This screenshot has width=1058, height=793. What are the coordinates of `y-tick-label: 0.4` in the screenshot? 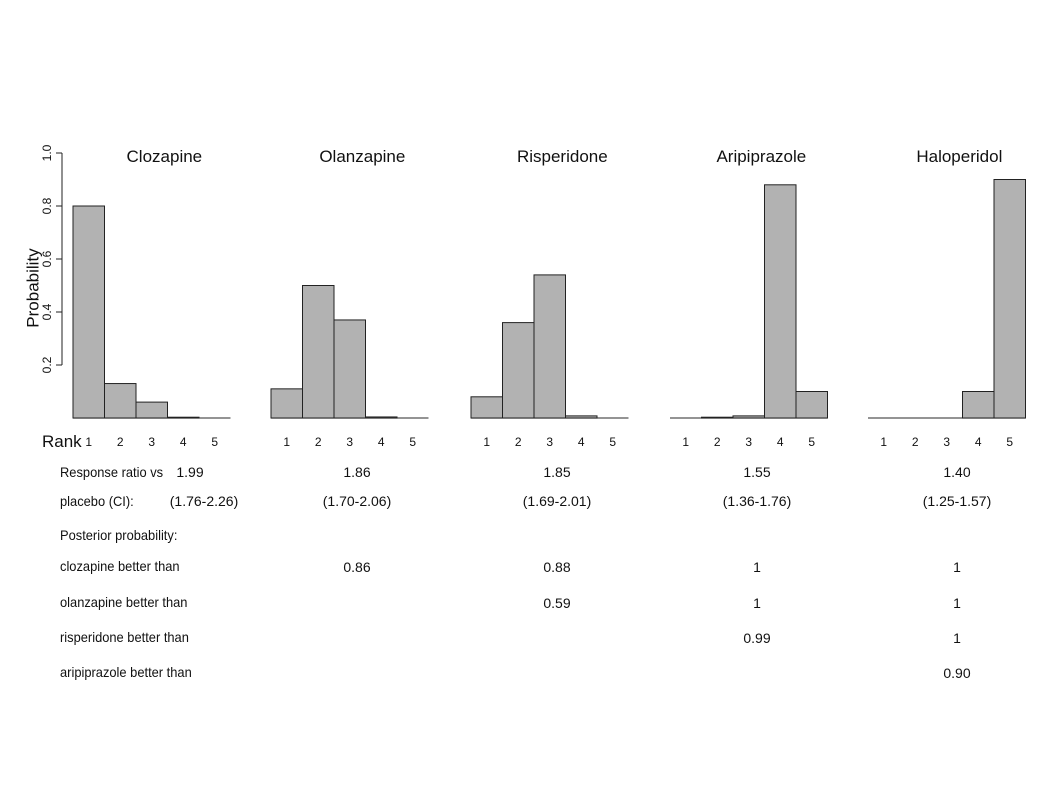 It's located at (47, 311).